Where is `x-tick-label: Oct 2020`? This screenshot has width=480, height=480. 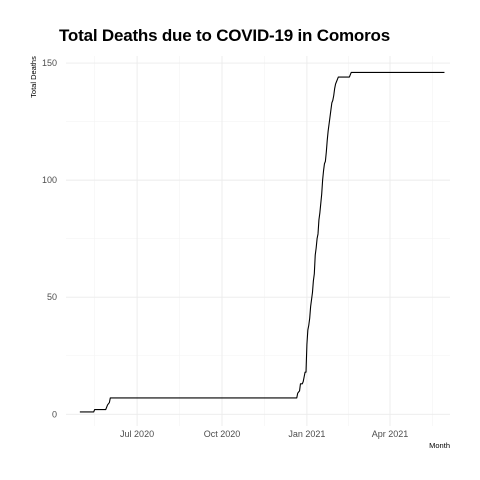 x-tick-label: Oct 2020 is located at coordinates (222, 434).